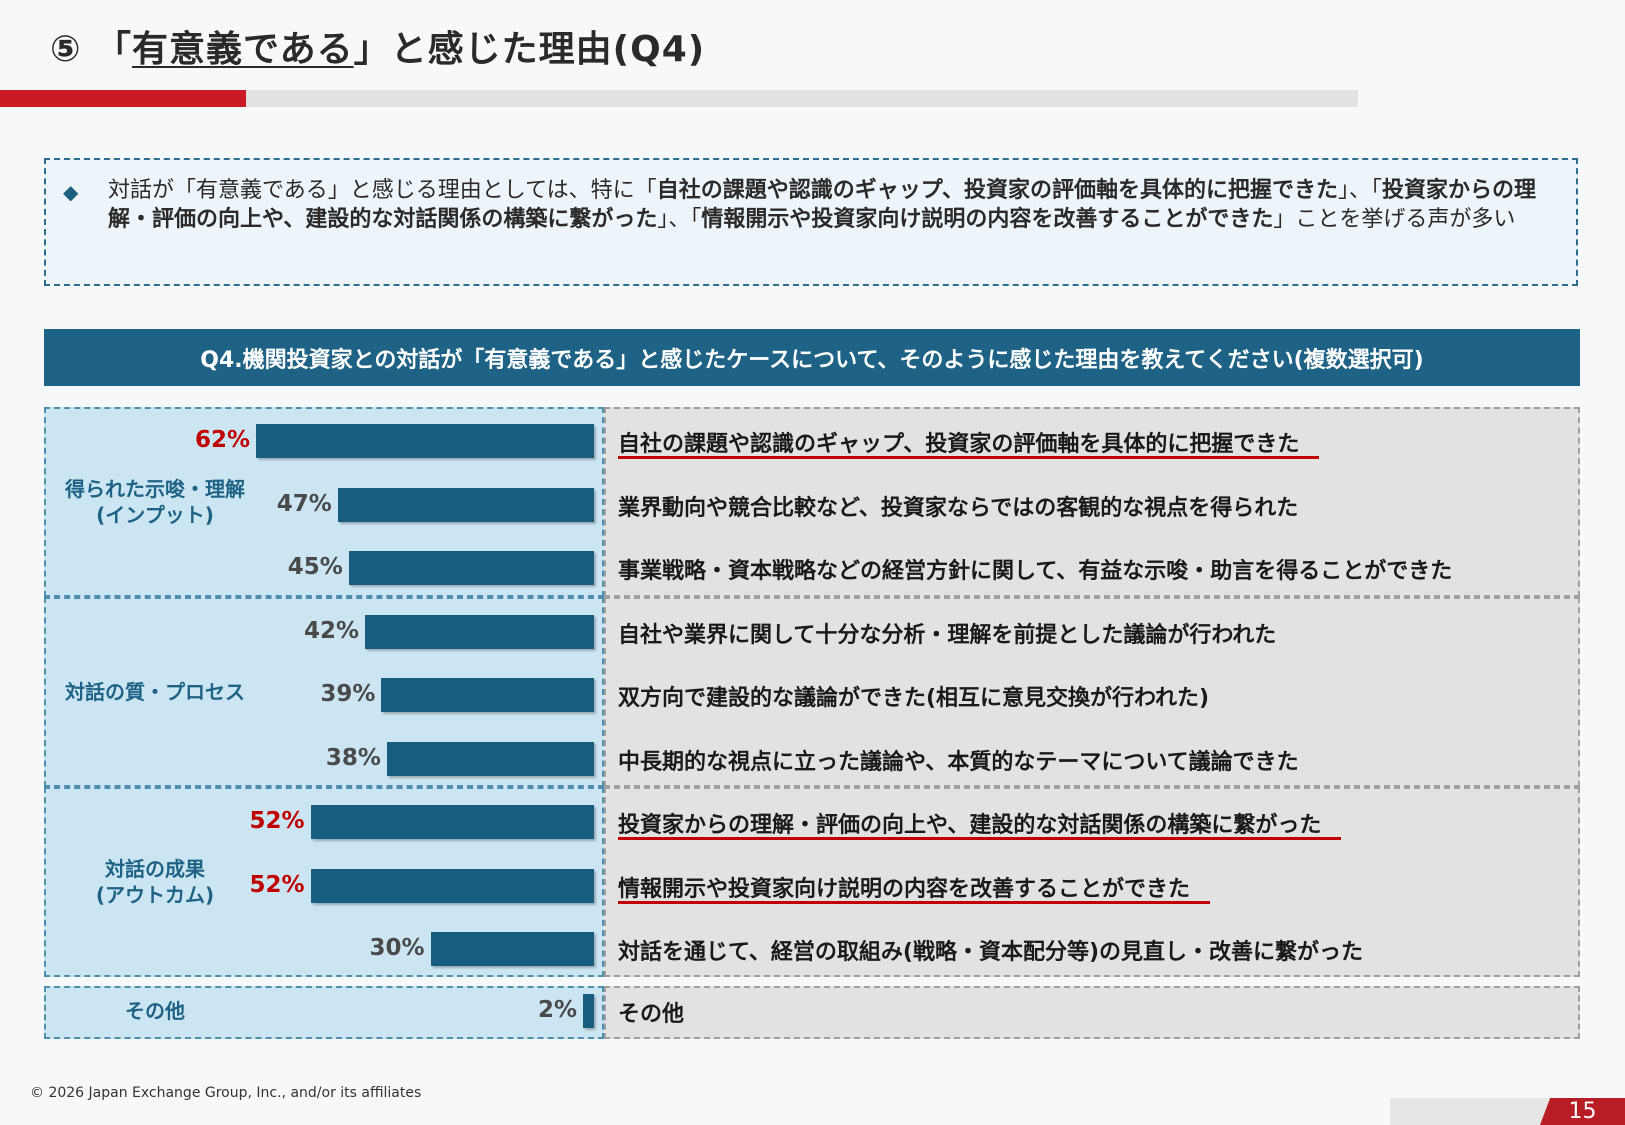  Describe the element at coordinates (970, 825) in the screenshot. I see `category-label: 投資家からの理解・評価の向上や、建設的な対話関係の構築に繋がった` at that location.